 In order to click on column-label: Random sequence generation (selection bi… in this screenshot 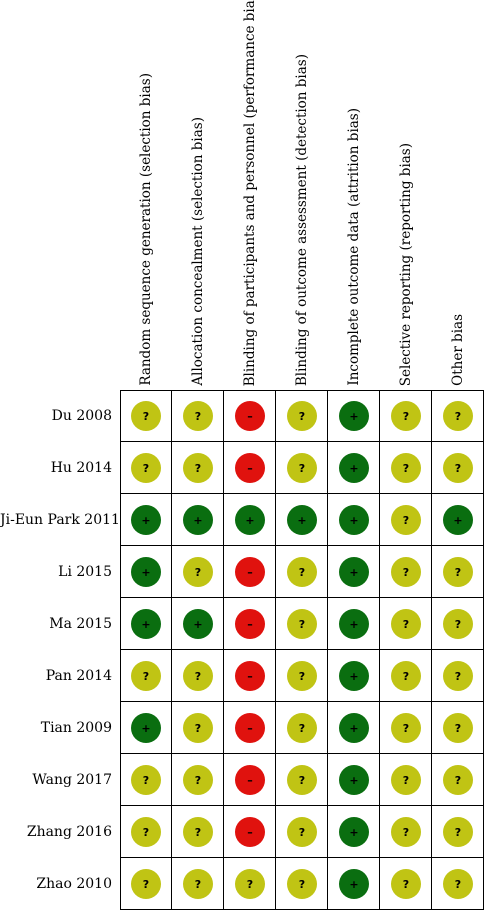, I will do `click(146, 229)`.